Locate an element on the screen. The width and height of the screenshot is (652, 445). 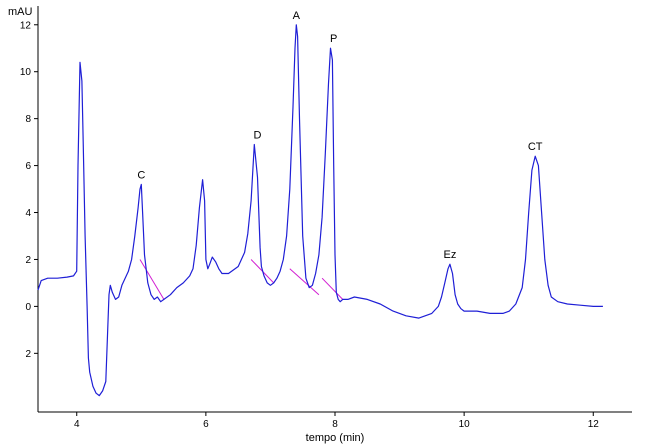
x-tick-label: 12 is located at coordinates (594, 424).